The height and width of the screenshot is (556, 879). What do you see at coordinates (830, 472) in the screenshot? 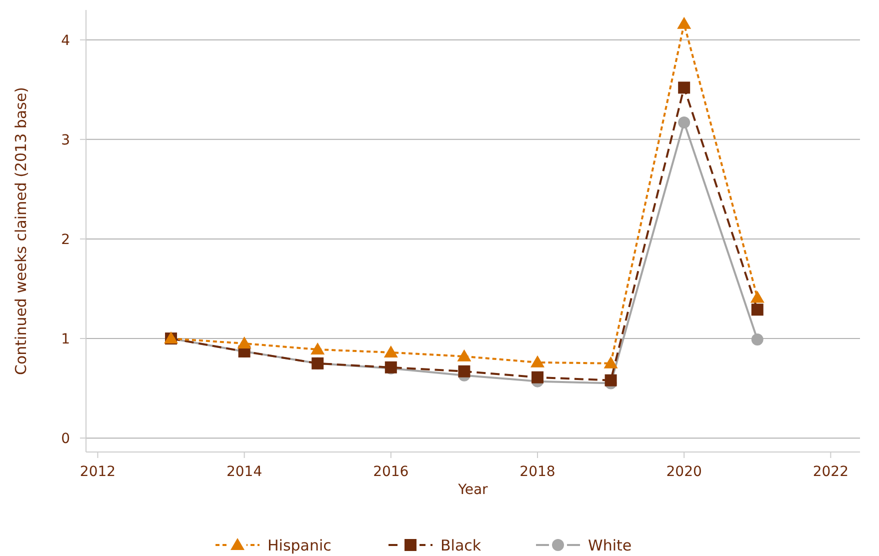
I see `x-tick-label: 2022` at bounding box center [830, 472].